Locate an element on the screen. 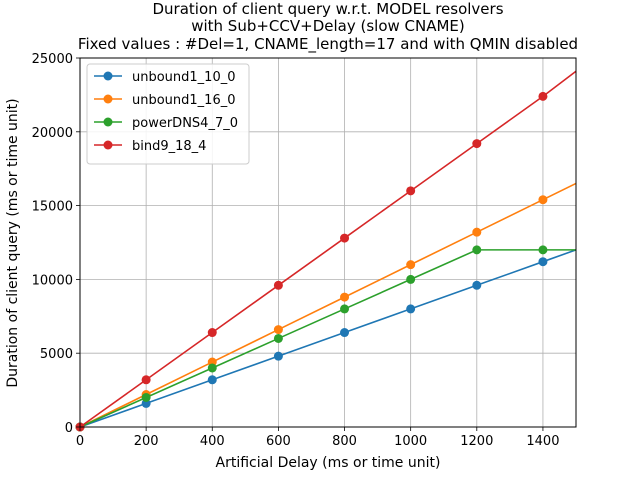 Image resolution: width=640 pixels, height=480 pixels. legend-entry: unbound1_10_0 is located at coordinates (165, 77).